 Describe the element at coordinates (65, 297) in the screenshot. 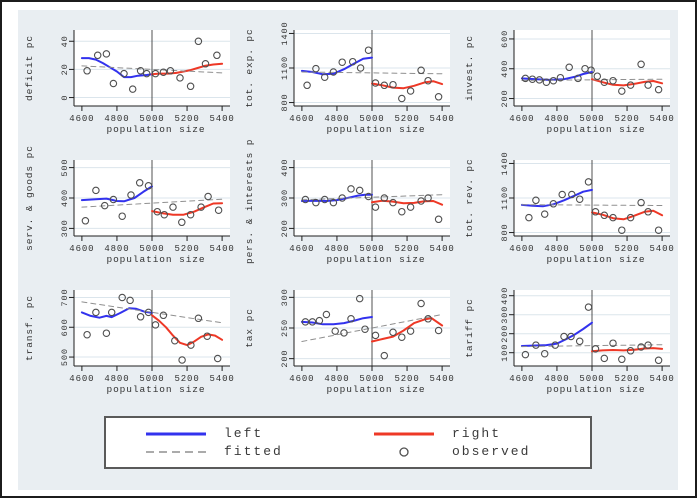

I see `y-tick-label: 700` at that location.